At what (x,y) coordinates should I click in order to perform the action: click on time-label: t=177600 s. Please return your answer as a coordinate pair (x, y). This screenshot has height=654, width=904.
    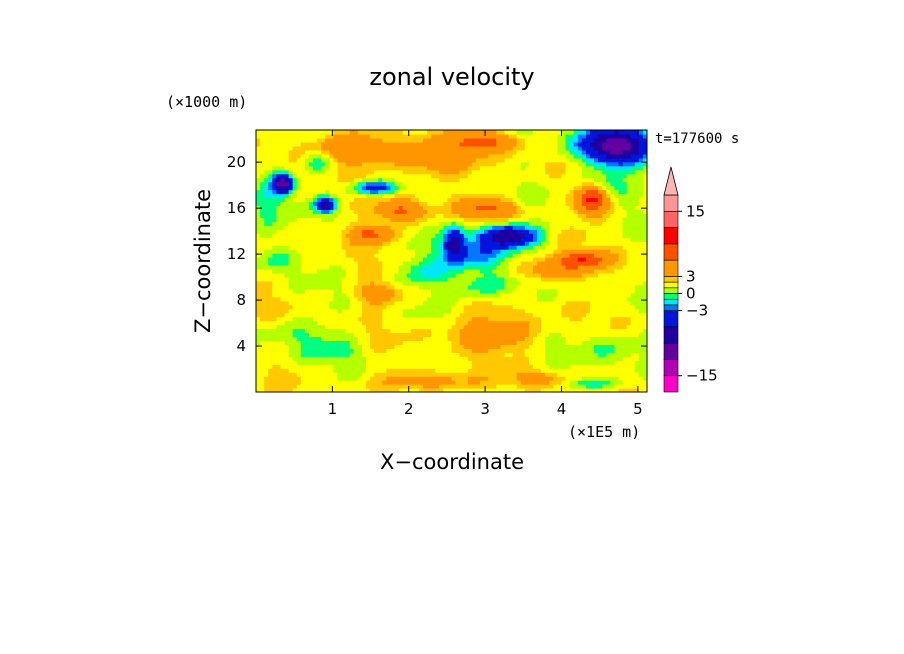
    Looking at the image, I should click on (697, 139).